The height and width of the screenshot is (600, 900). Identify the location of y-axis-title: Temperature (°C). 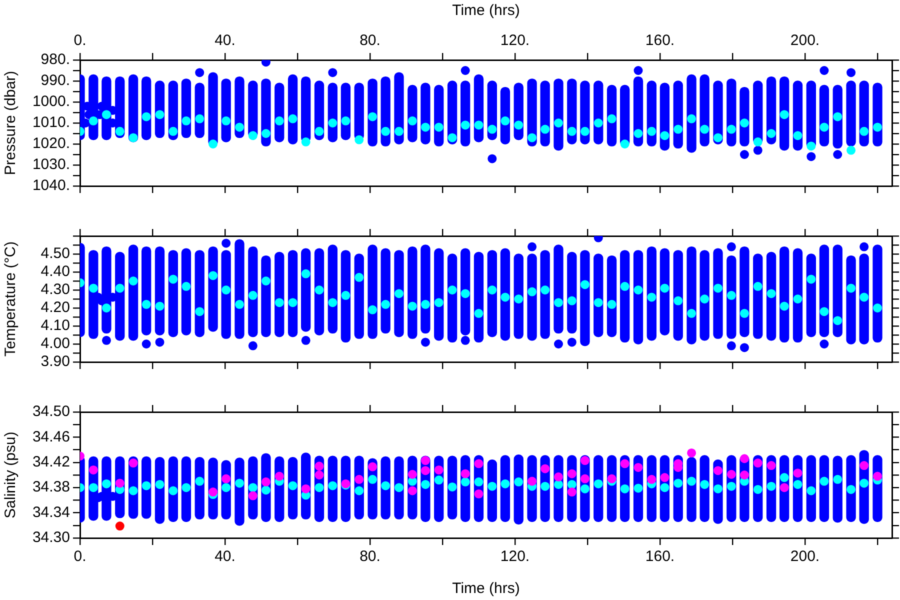
(11, 299).